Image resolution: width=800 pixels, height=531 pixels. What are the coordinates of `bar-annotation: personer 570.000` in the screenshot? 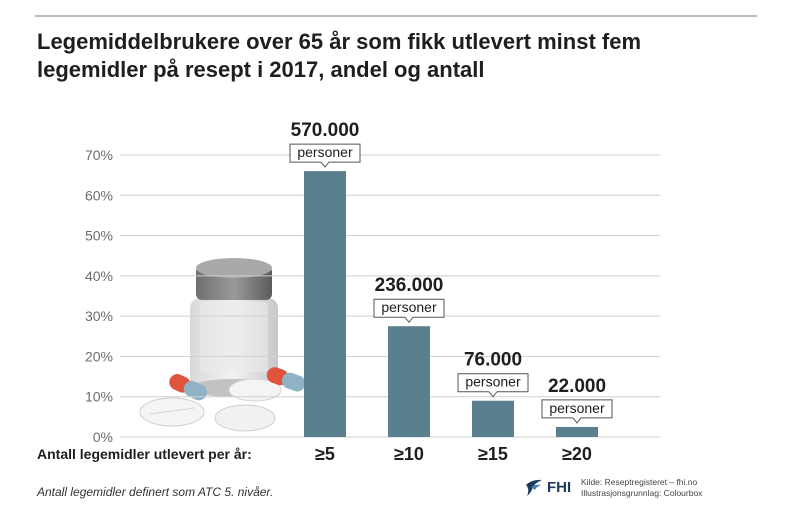 It's located at (325, 144).